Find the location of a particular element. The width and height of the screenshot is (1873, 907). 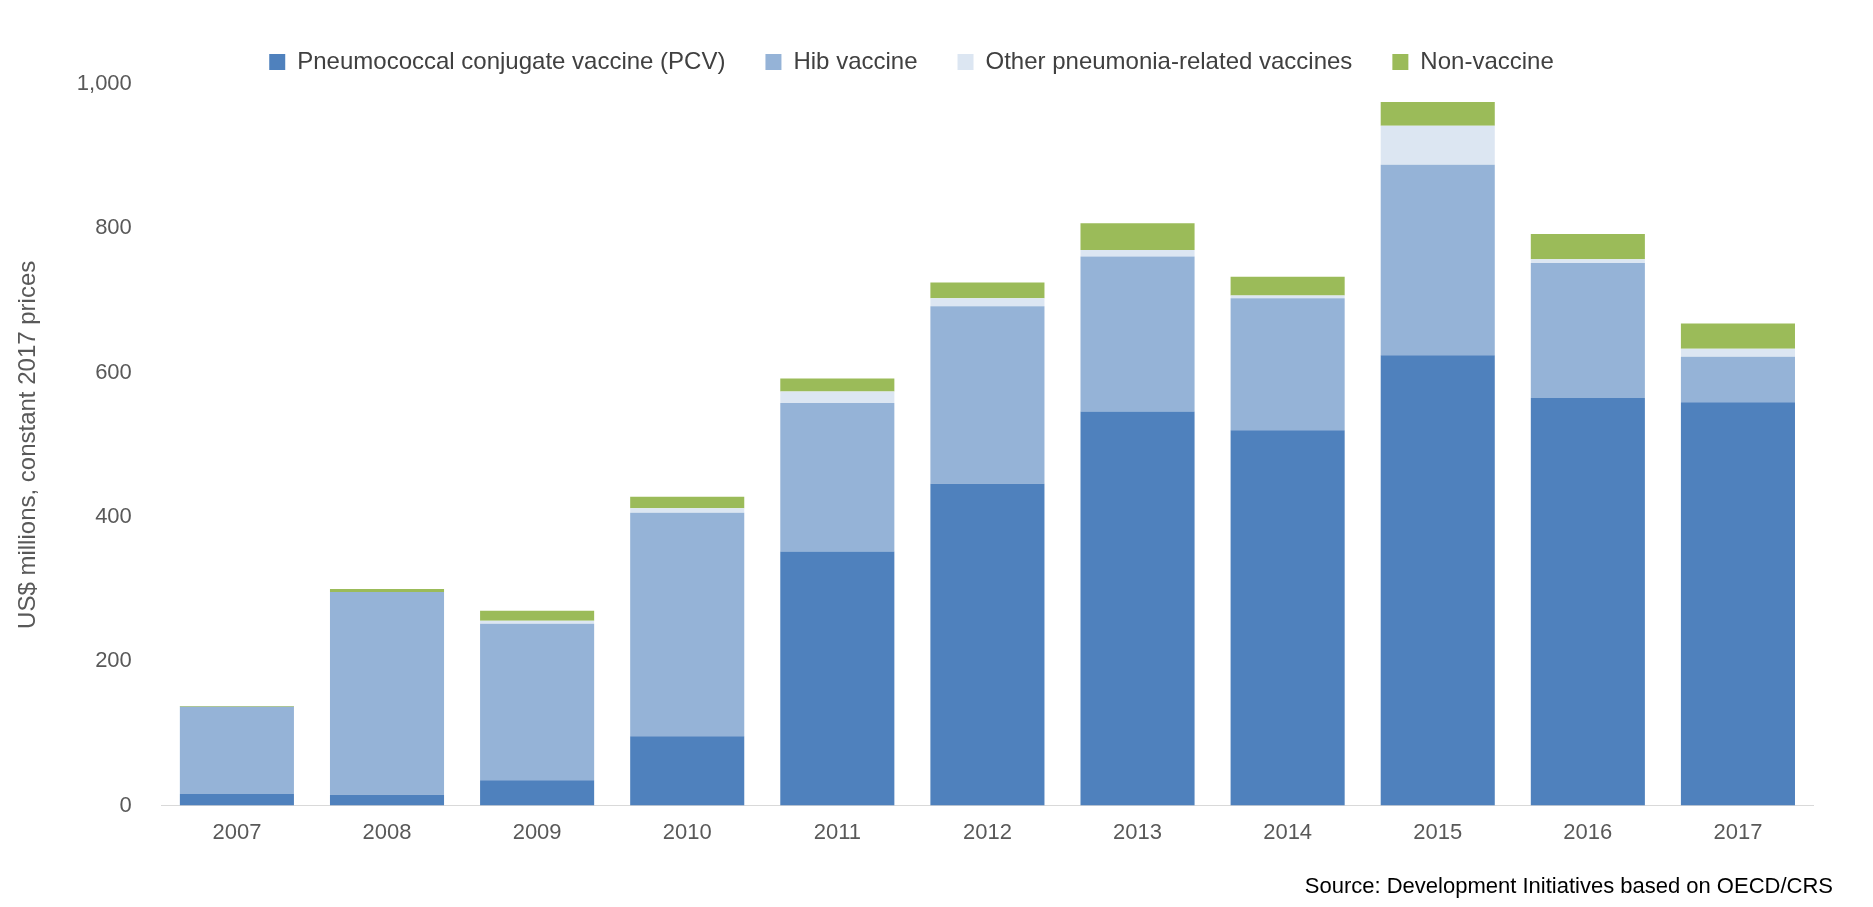

x-tick-label: 2011 is located at coordinates (837, 831).